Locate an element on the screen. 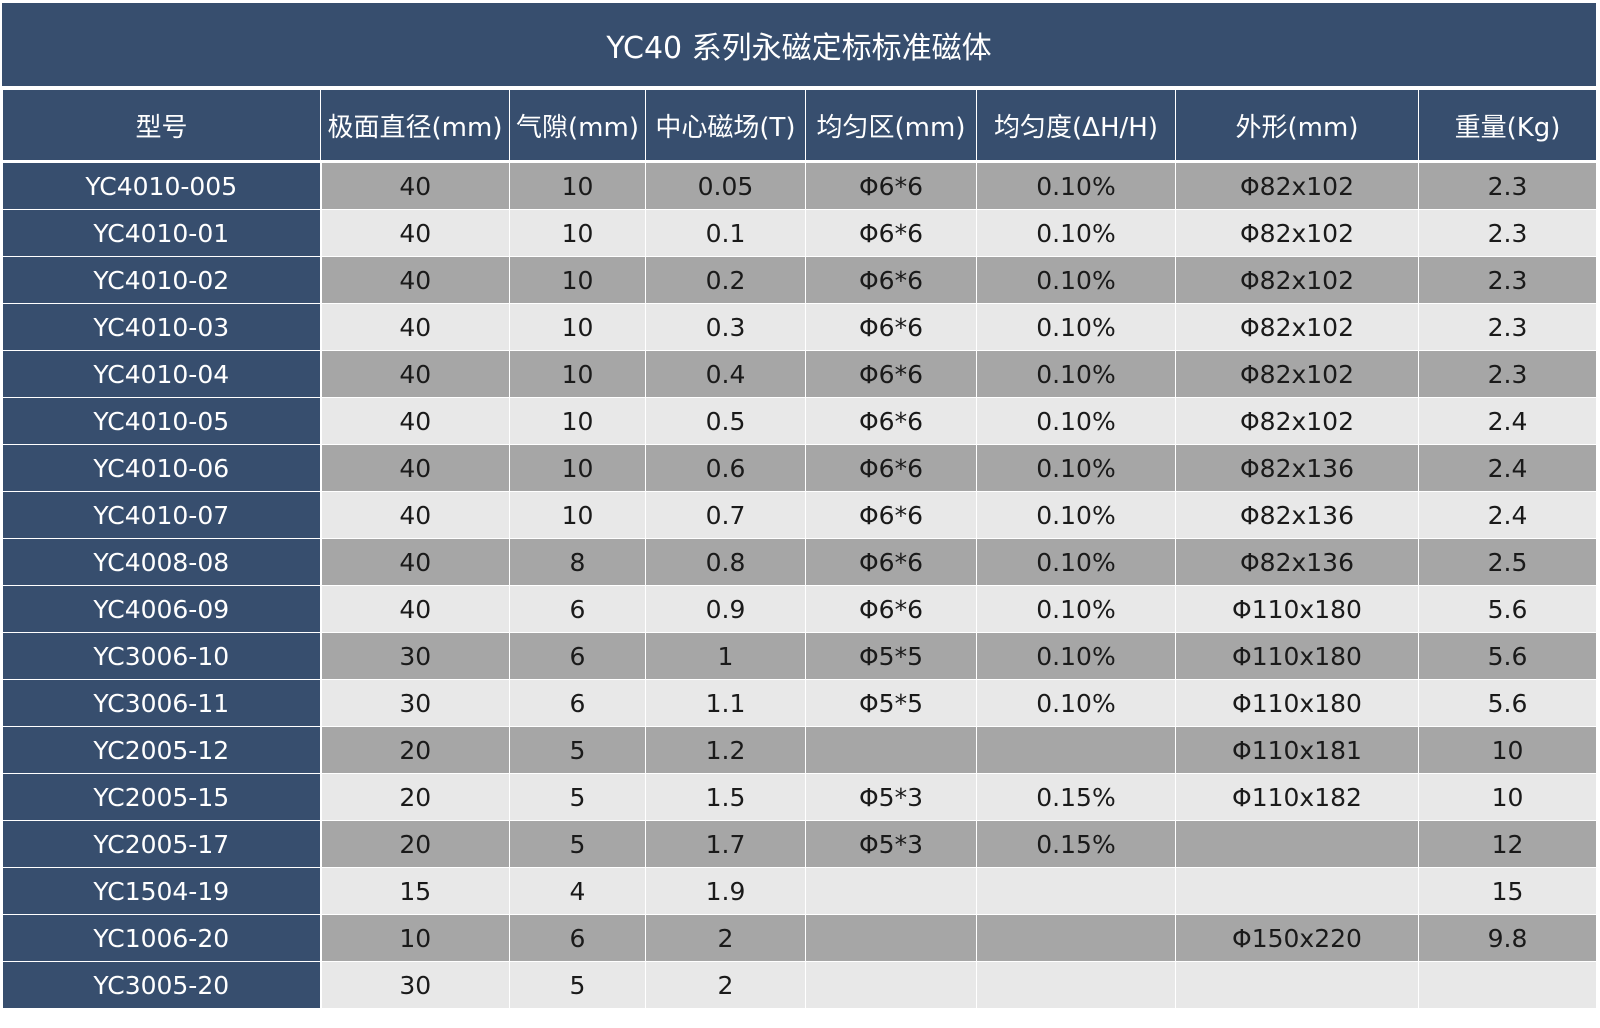 The width and height of the screenshot is (1600, 1028). cell-model: YC4010-06 is located at coordinates (162, 468).